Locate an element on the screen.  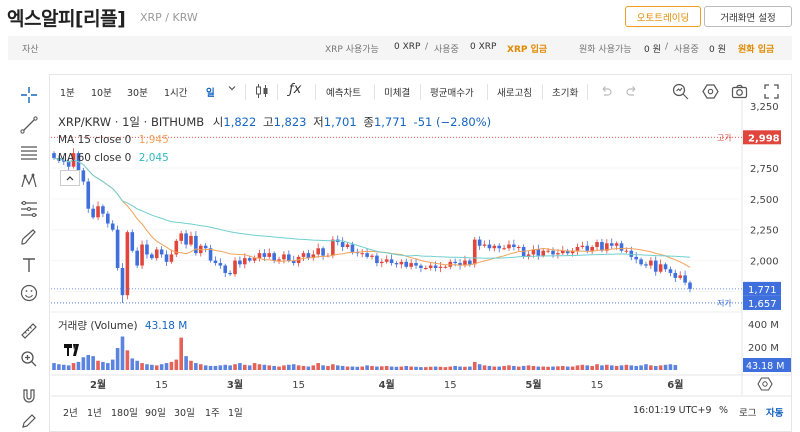
range-90d: 90일 is located at coordinates (155, 413).